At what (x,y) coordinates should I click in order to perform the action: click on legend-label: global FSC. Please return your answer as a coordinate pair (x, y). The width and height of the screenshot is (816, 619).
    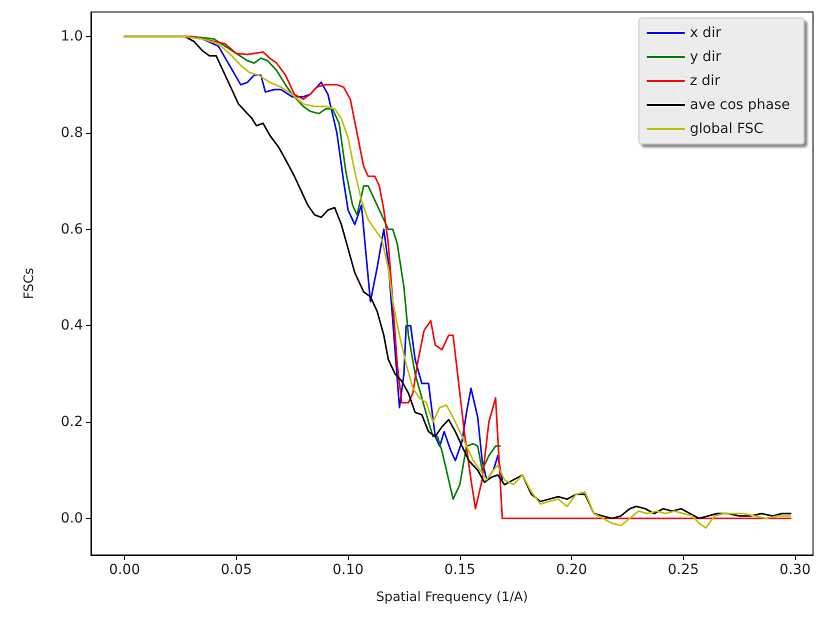
    Looking at the image, I should click on (727, 129).